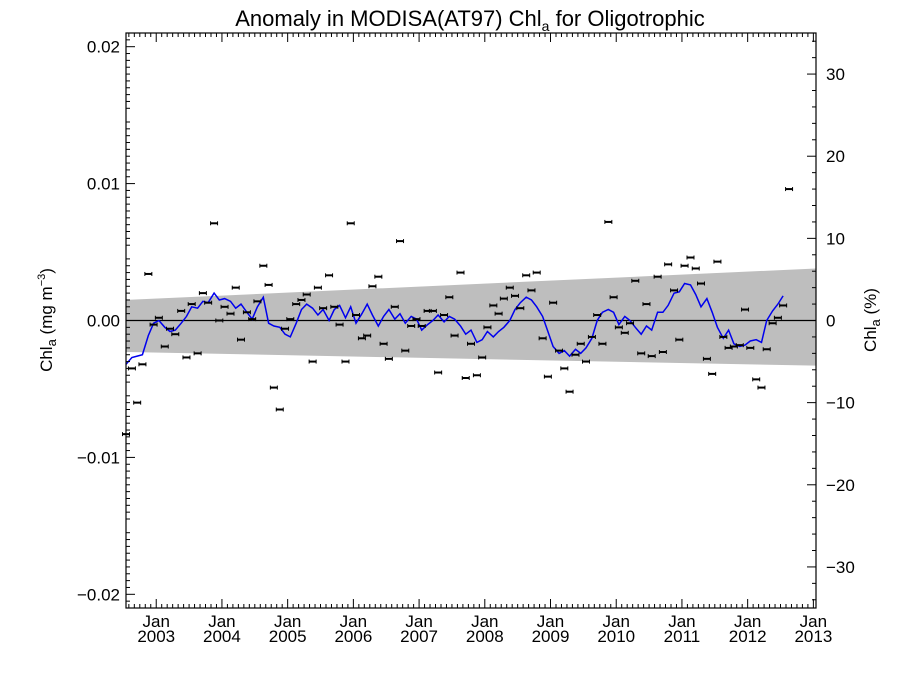 The width and height of the screenshot is (900, 675). What do you see at coordinates (835, 238) in the screenshot?
I see `y2-tick-label: 10` at bounding box center [835, 238].